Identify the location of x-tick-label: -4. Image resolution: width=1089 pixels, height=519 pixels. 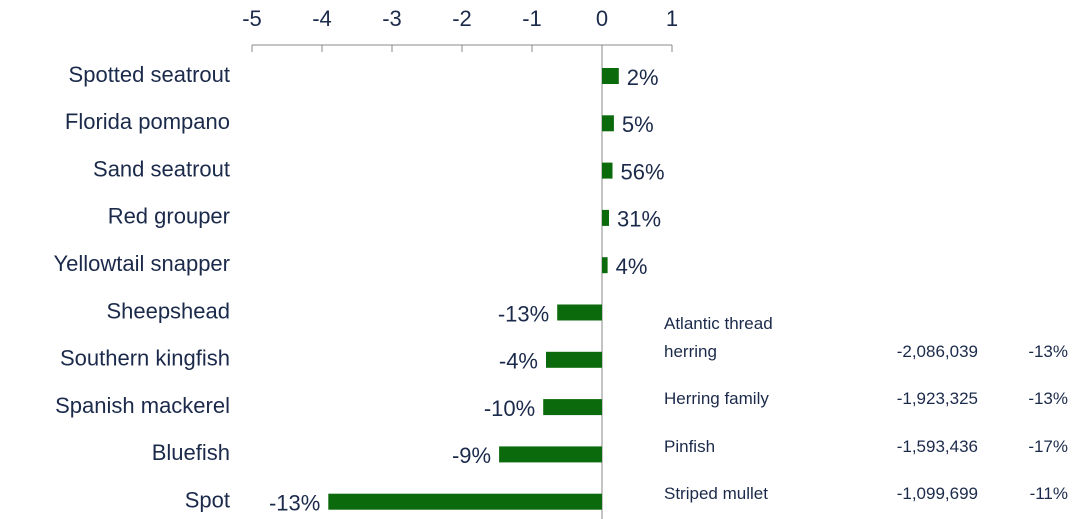
(322, 18).